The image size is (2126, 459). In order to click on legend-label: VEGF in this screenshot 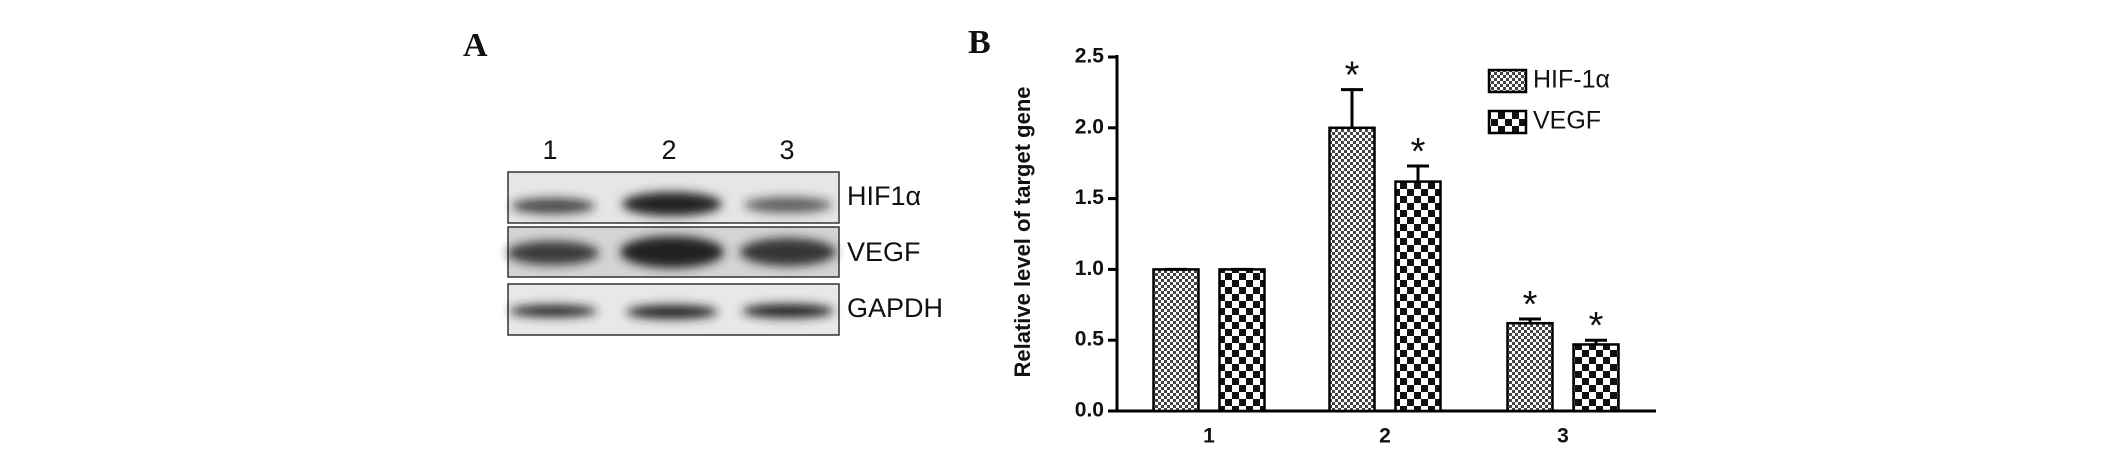, I will do `click(1567, 121)`.